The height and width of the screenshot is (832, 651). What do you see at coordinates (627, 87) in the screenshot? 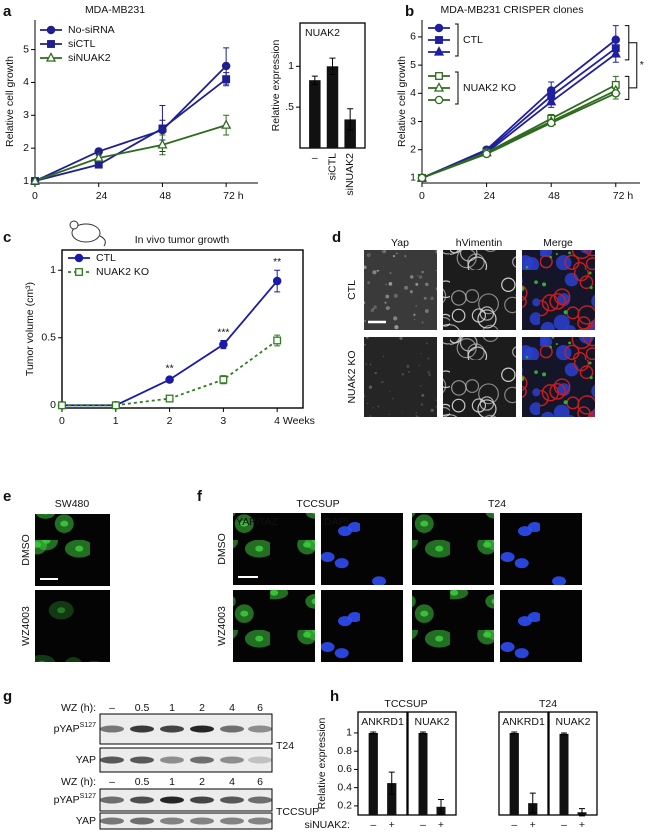
I see `significance-bracket` at bounding box center [627, 87].